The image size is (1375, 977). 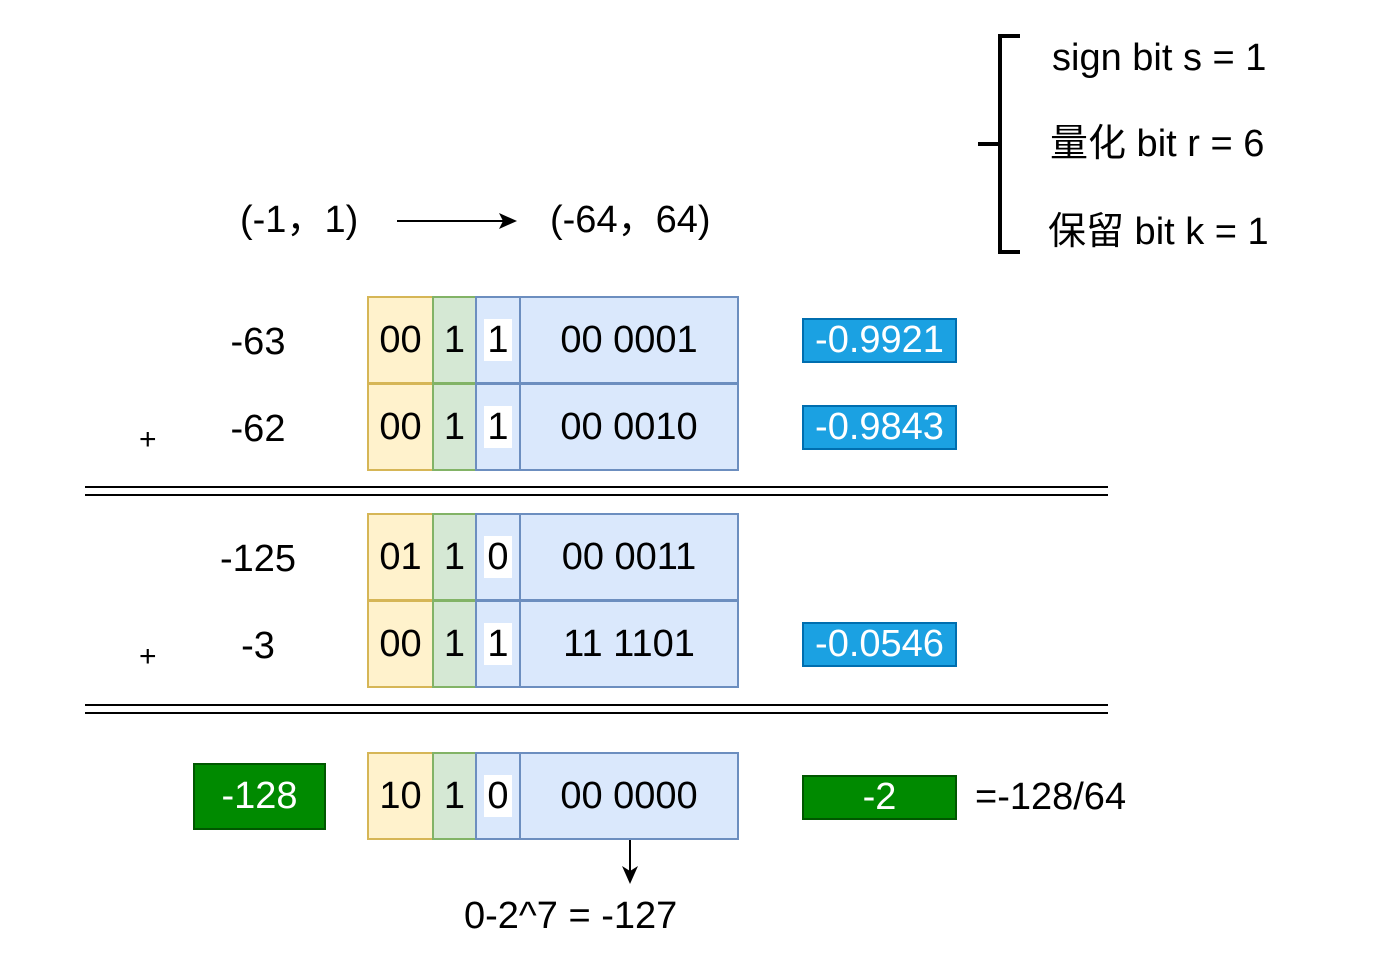 I want to click on bit-register: 00 1 1 11 1101, so click(x=553, y=644).